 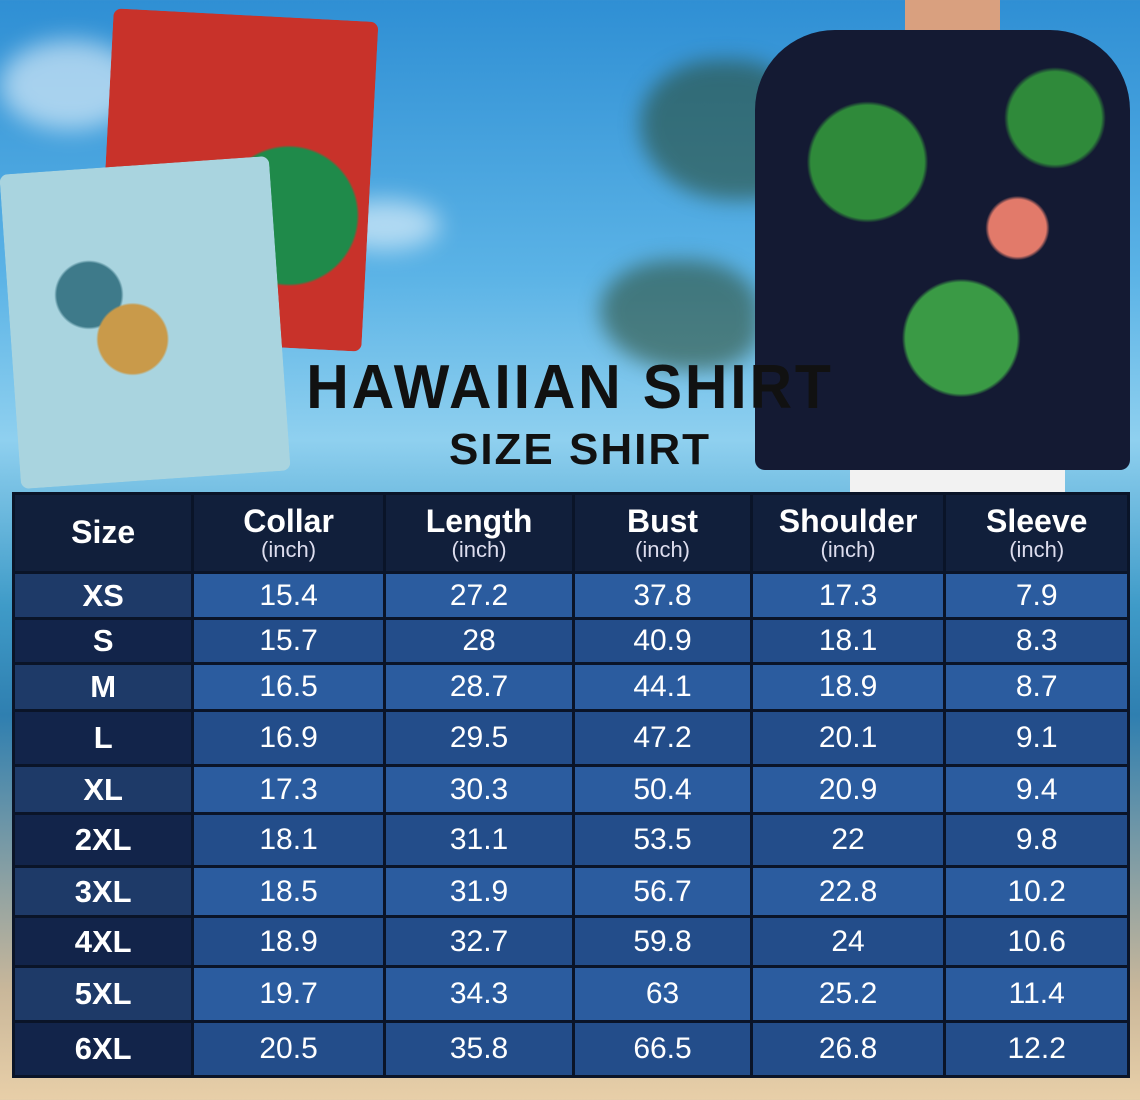 What do you see at coordinates (662, 520) in the screenshot?
I see `column-header-label: Bust` at bounding box center [662, 520].